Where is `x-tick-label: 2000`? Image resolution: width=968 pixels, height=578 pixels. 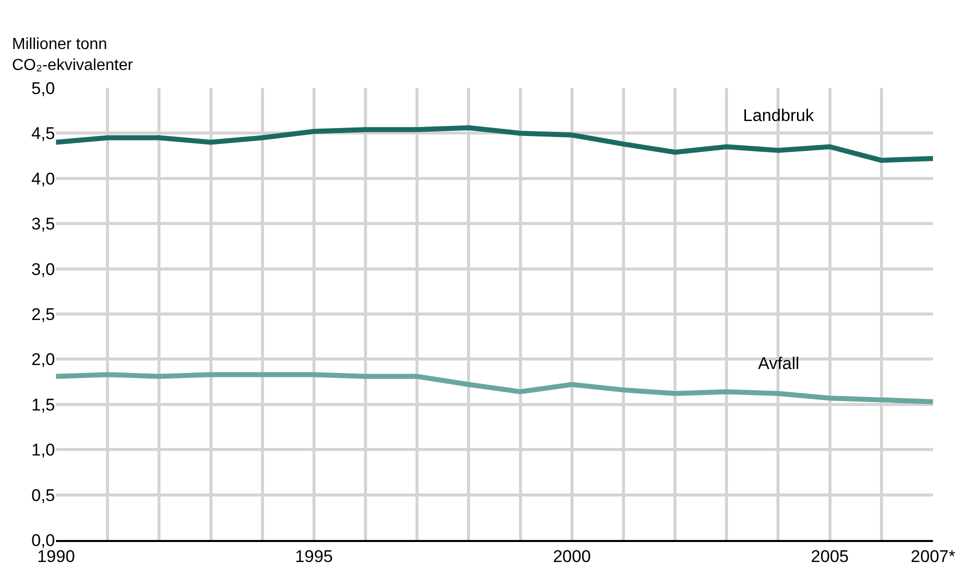 x-tick-label: 2000 is located at coordinates (571, 556).